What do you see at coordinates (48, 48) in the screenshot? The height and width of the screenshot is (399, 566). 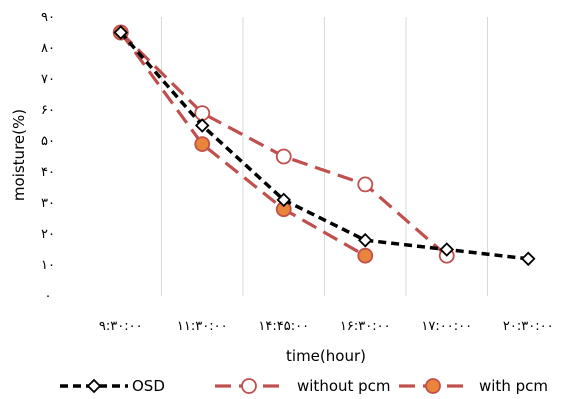 I see `y-tick-label: ۸۰` at bounding box center [48, 48].